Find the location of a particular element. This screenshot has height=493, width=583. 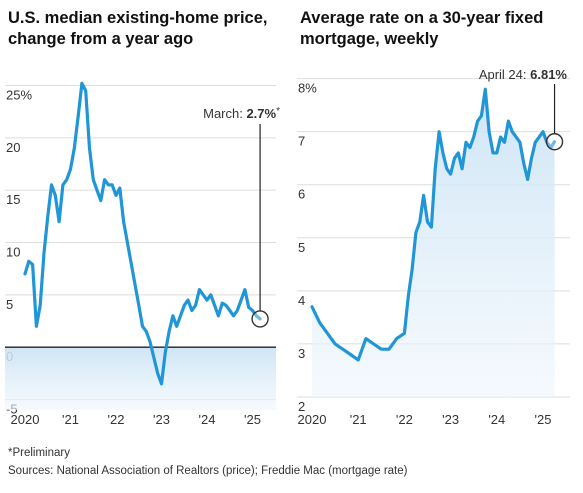

y-tick-label: 7 is located at coordinates (301, 141).